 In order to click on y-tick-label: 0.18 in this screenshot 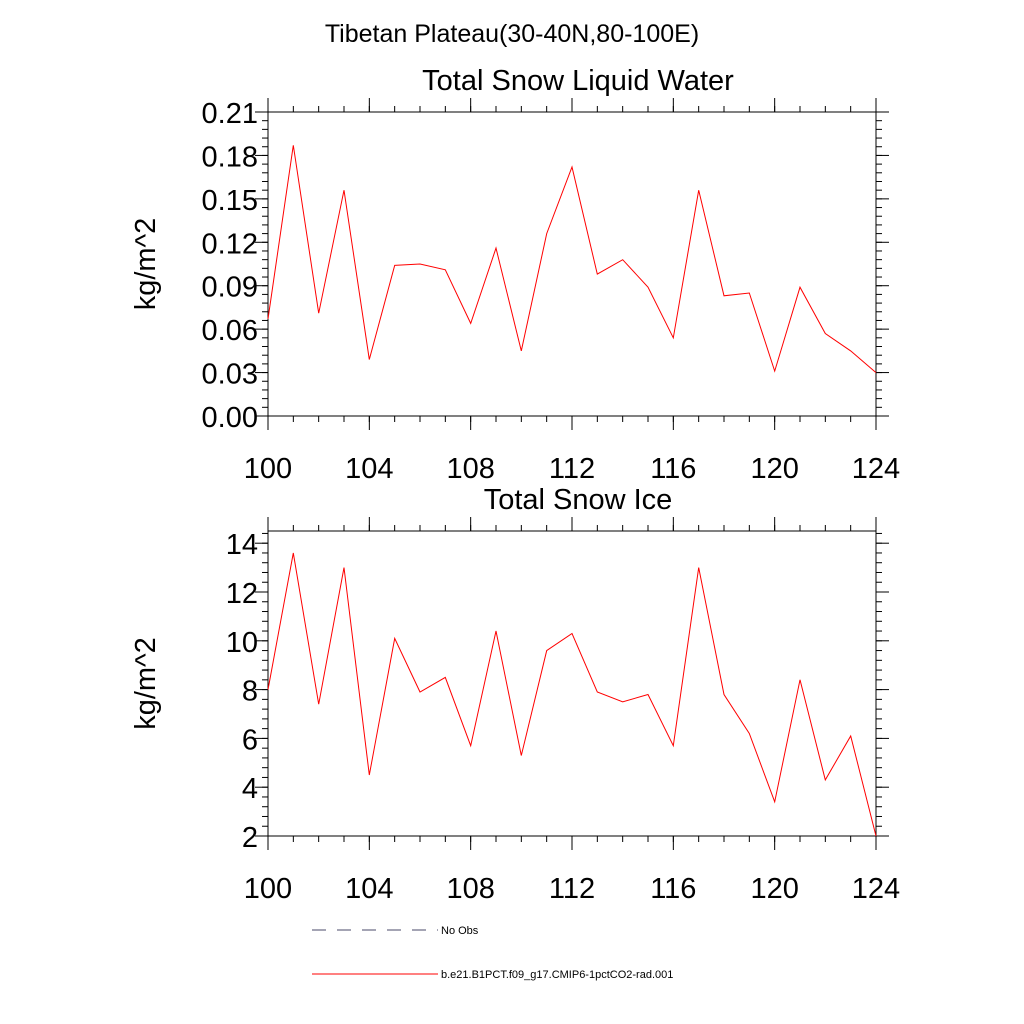, I will do `click(230, 157)`.